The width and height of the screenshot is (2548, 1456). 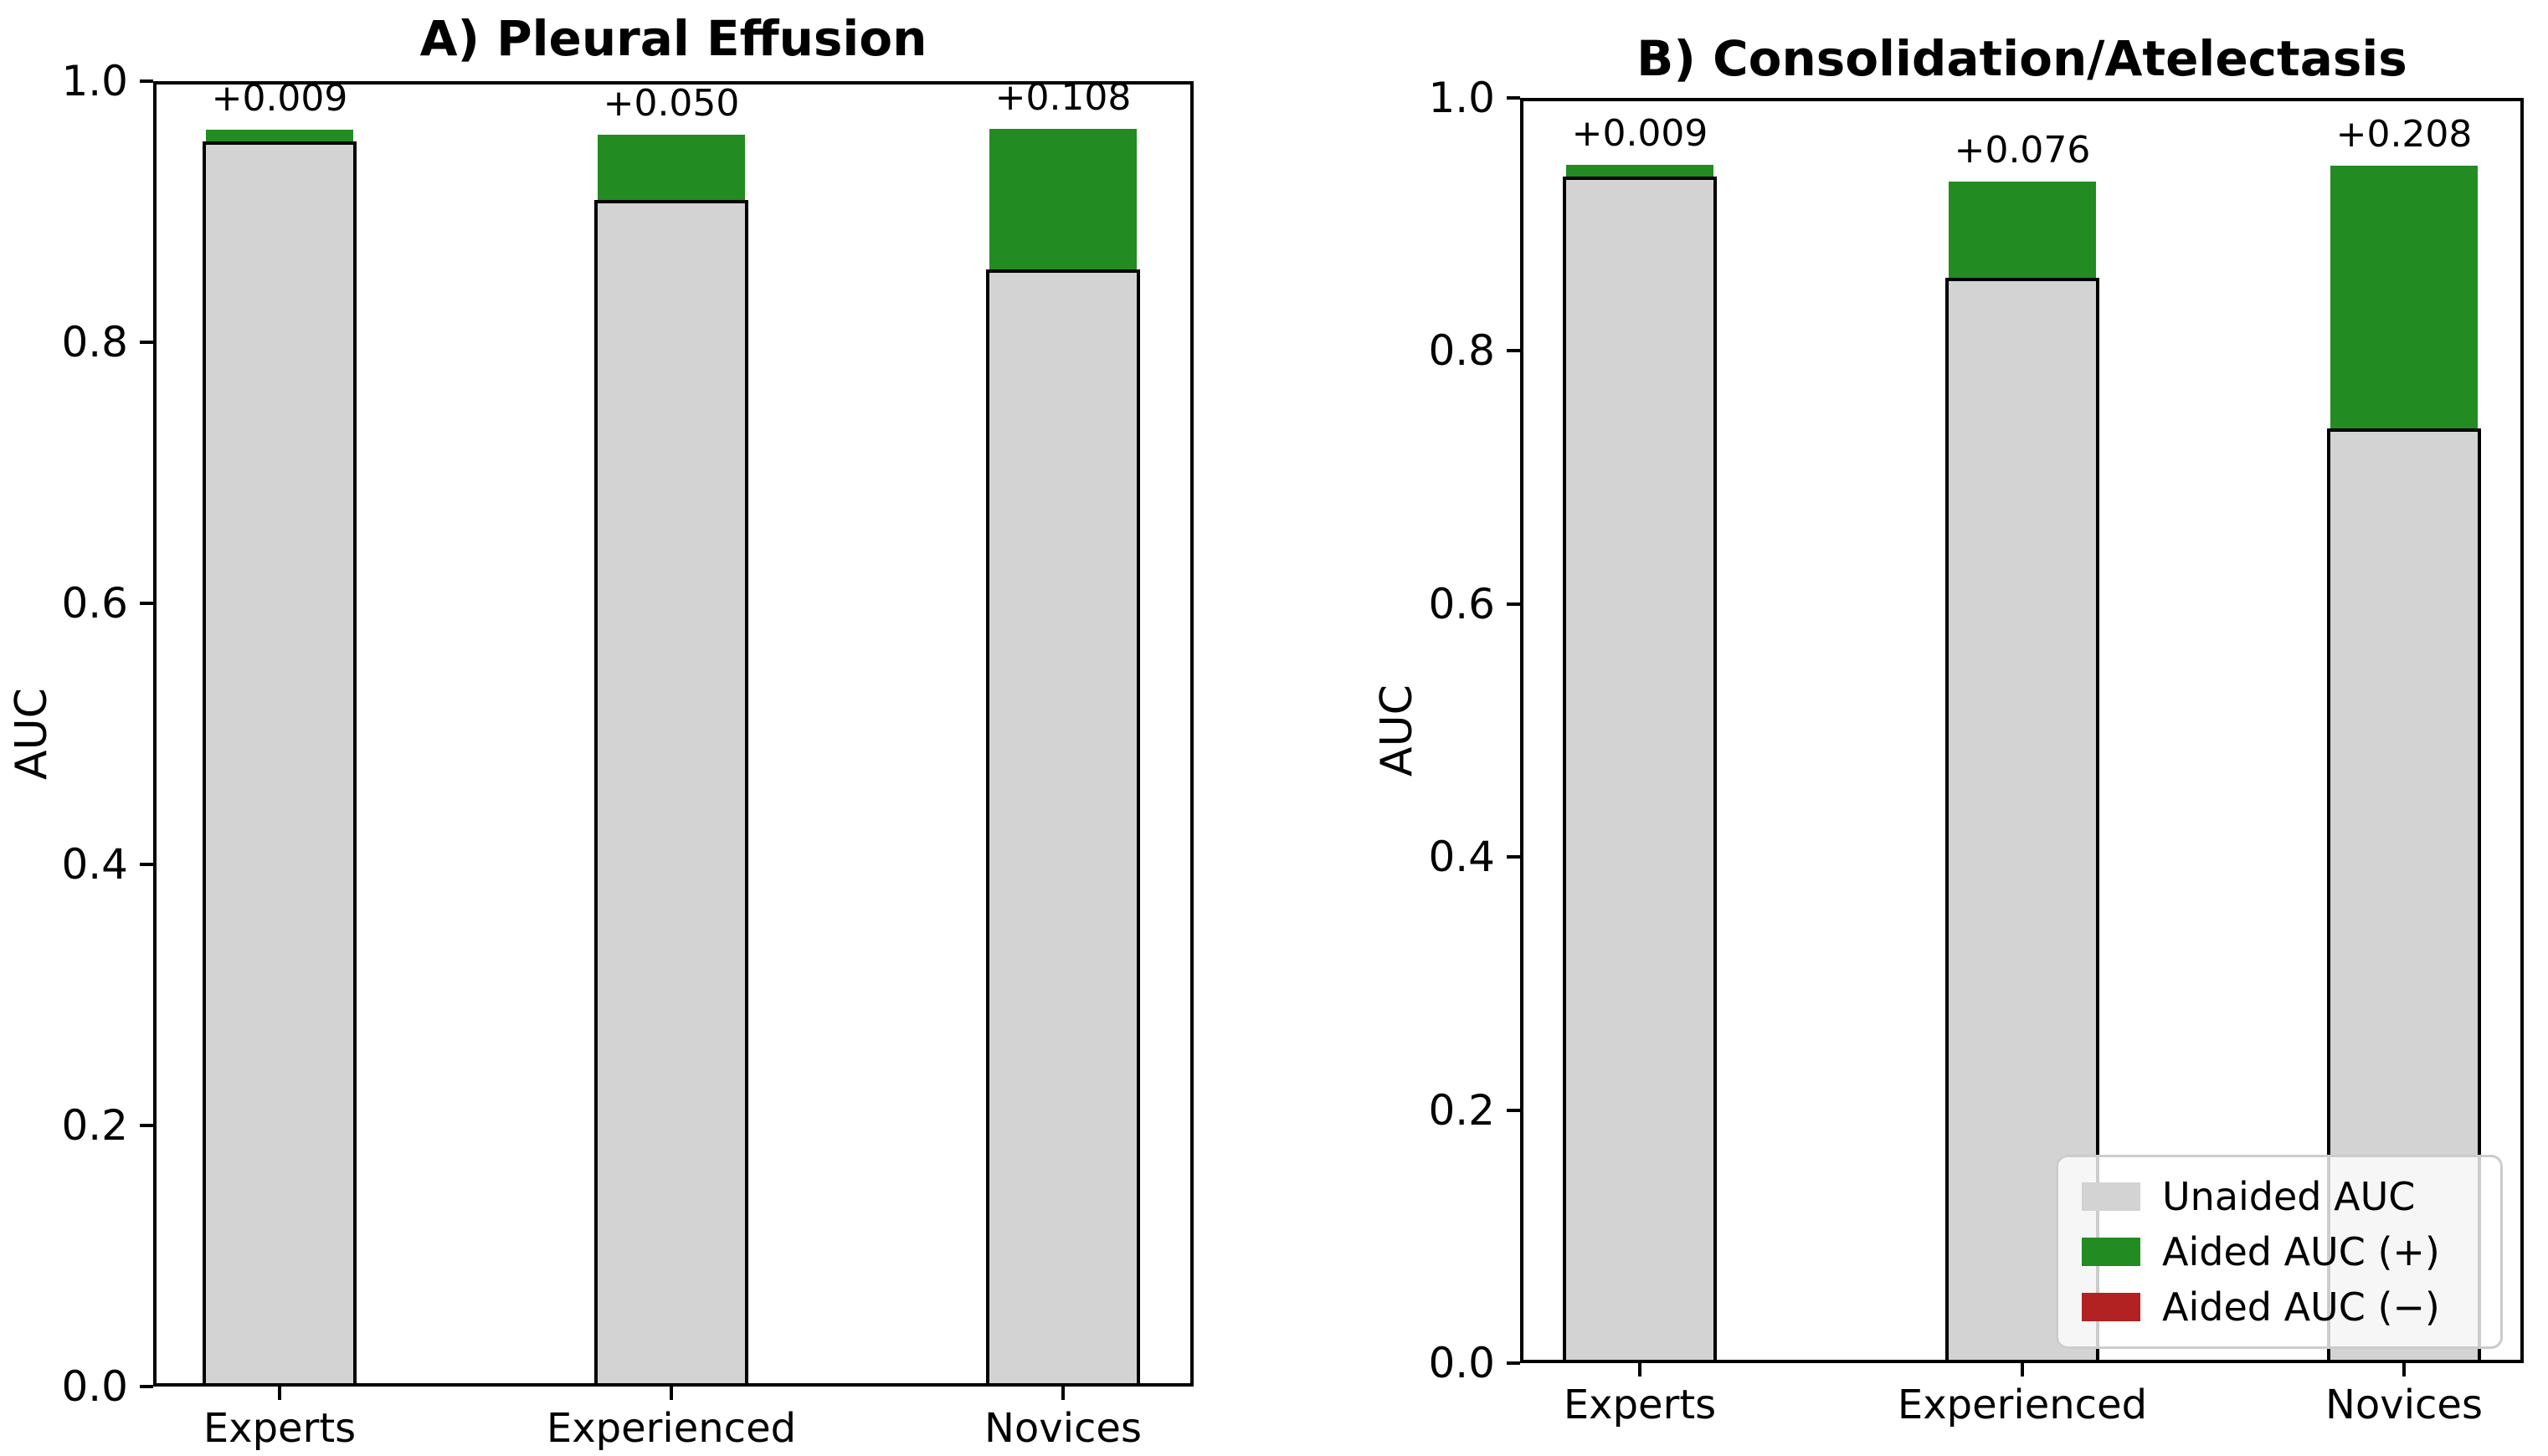 I want to click on panel-b-y-tick-label: 1.0, so click(x=1461, y=98).